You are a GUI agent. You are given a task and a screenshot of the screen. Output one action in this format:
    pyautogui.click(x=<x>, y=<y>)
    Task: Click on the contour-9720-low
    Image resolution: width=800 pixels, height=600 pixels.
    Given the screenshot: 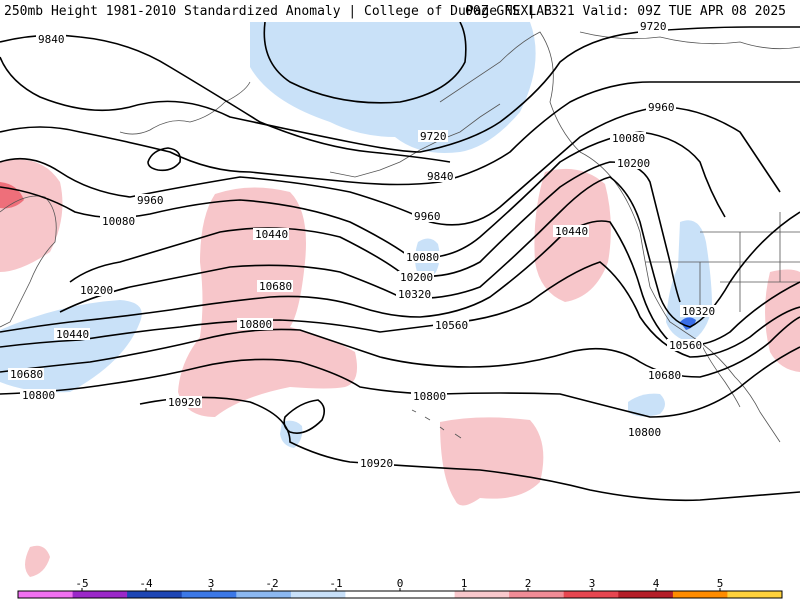 What is the action you would take?
    pyautogui.click(x=365, y=63)
    